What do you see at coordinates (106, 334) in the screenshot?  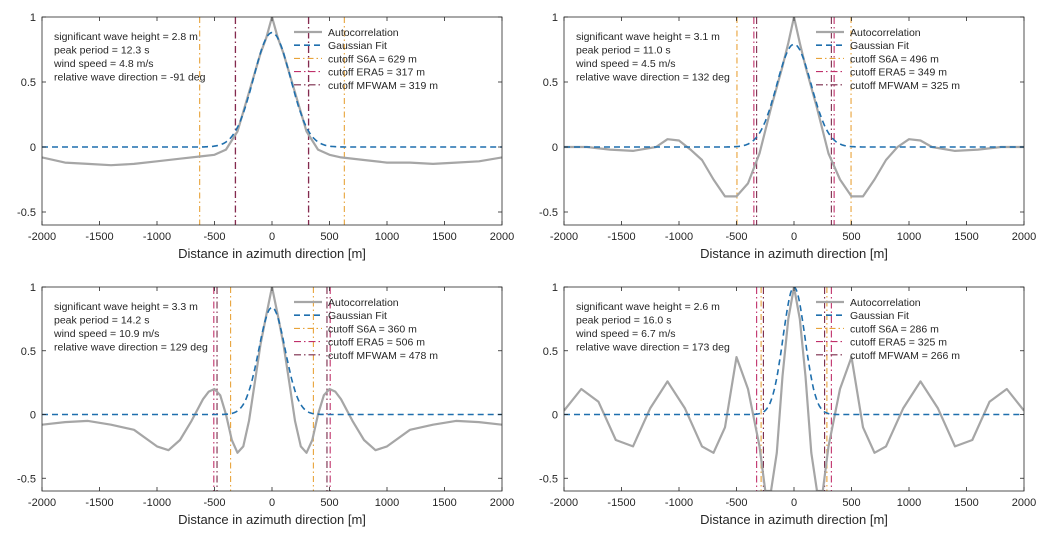 I see `annotation-text: wind speed = 10.9 m/s` at bounding box center [106, 334].